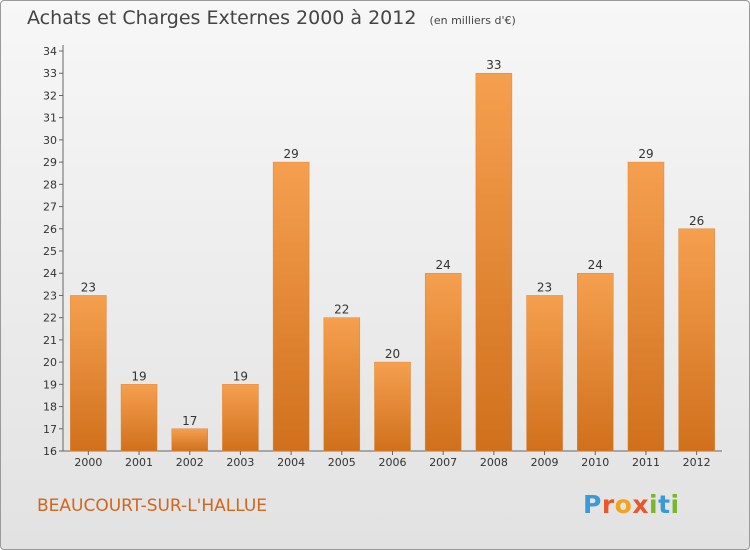  I want to click on y-tick-label: 29, so click(50, 162).